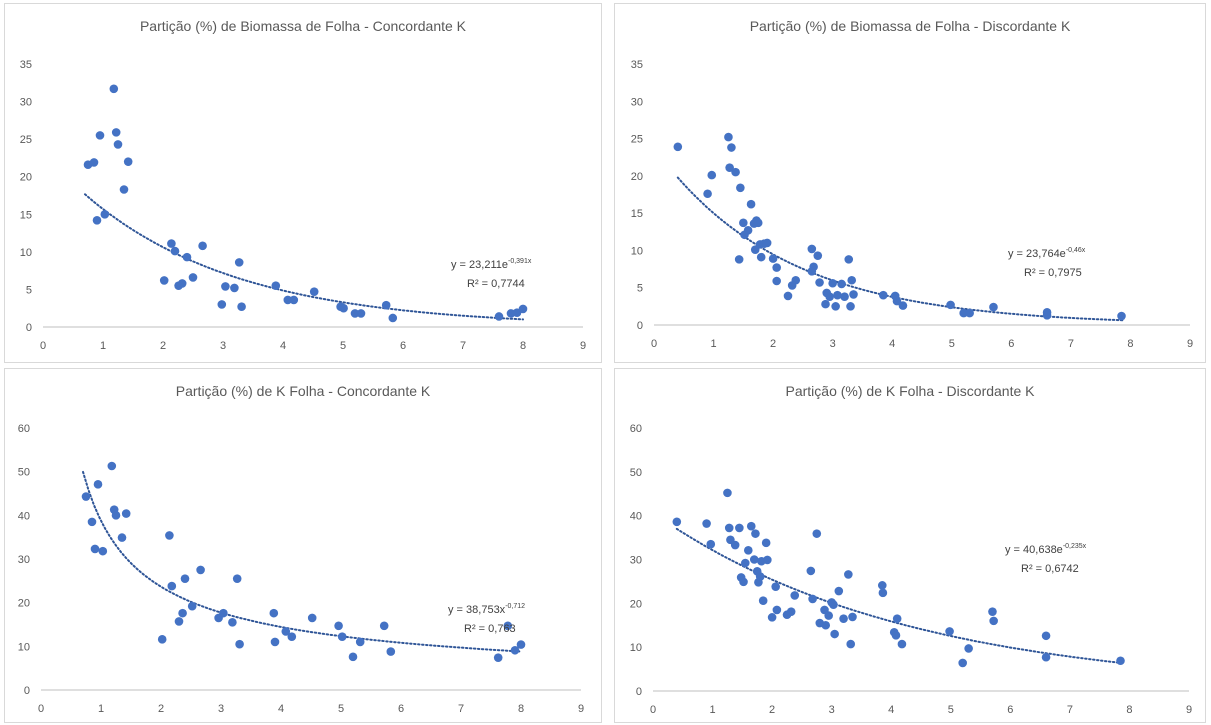 This screenshot has width=1211, height=725. What do you see at coordinates (26, 140) in the screenshot?
I see `y-tick-label: 25` at bounding box center [26, 140].